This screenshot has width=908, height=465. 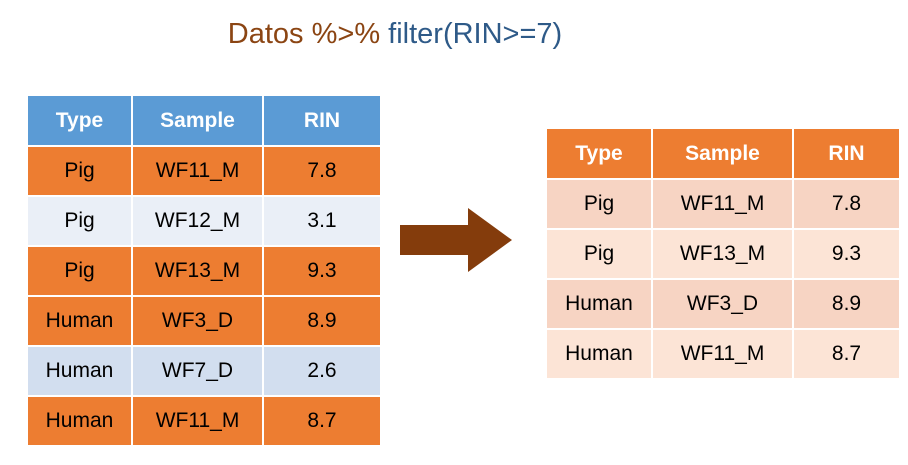 I want to click on cell-rin: 3.1, so click(x=322, y=221).